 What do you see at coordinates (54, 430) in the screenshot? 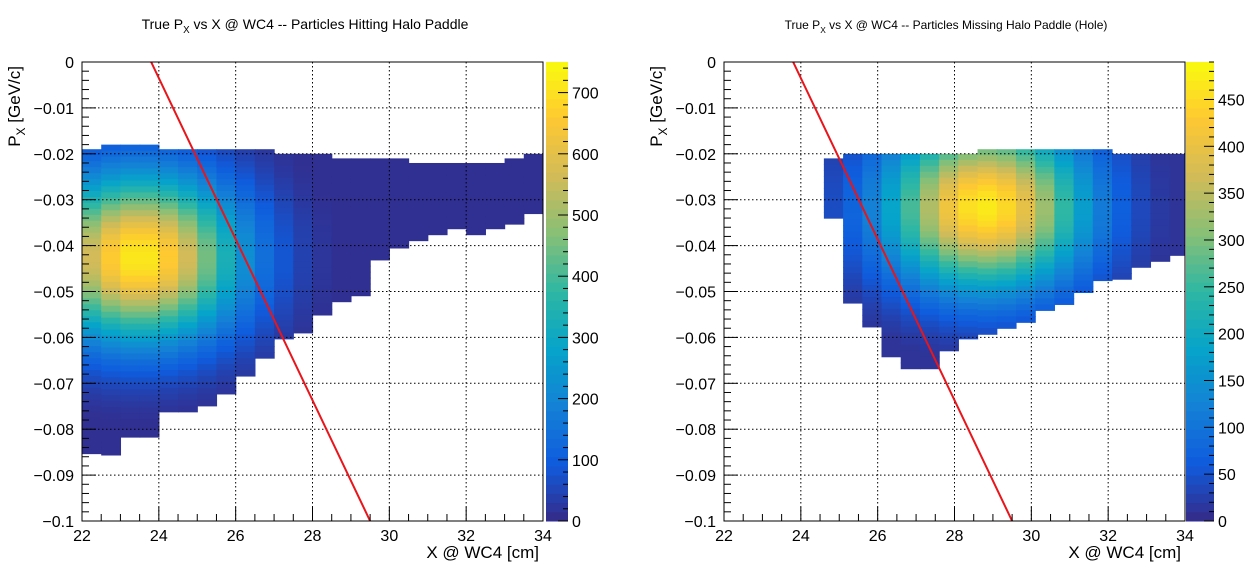
I see `y-tick-label: −0.08` at bounding box center [54, 430].